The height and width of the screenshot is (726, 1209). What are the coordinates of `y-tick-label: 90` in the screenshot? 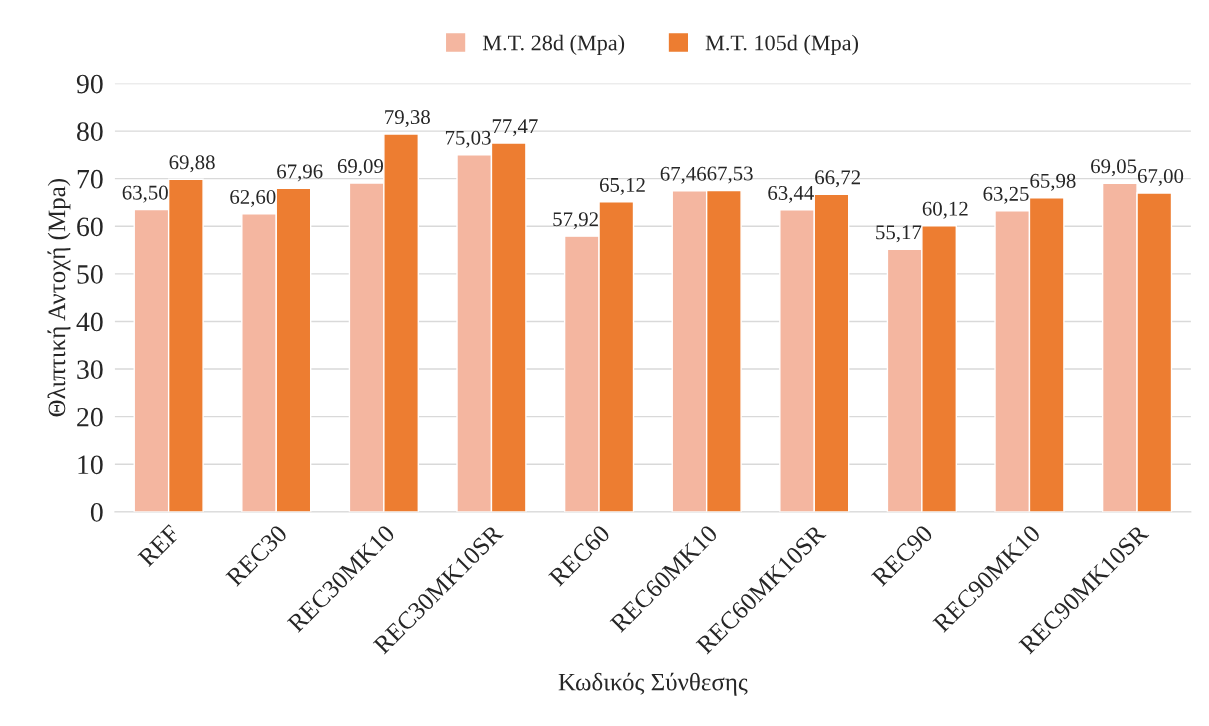 It's located at (89, 84).